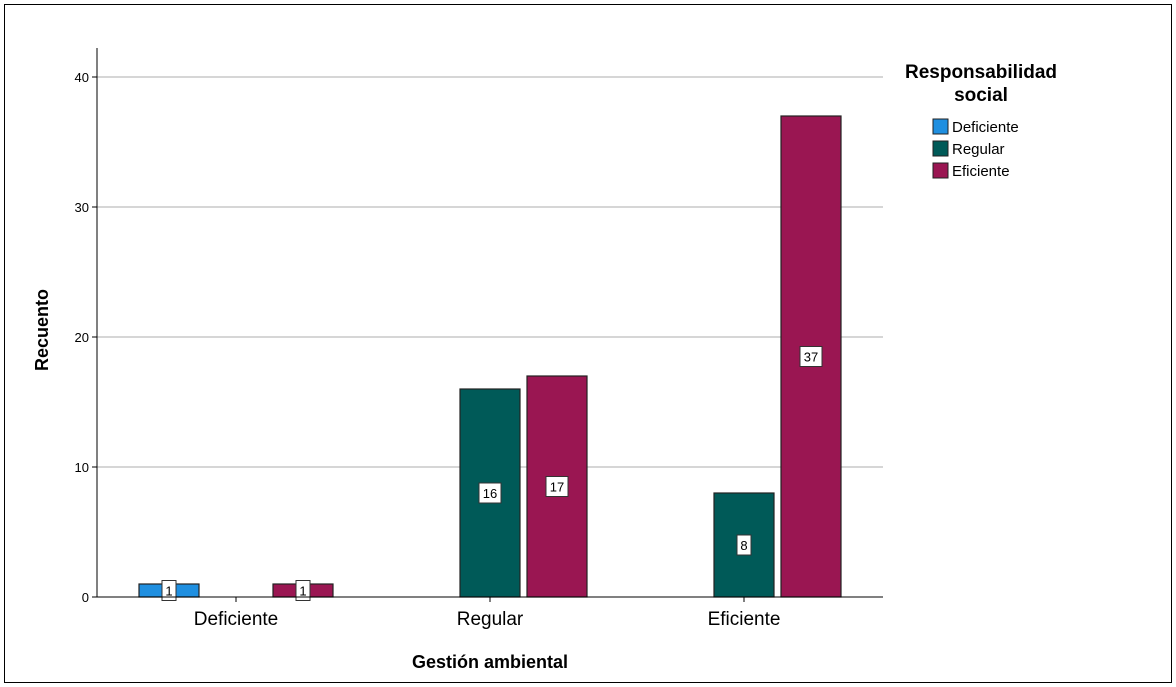 This screenshot has height=687, width=1176. Describe the element at coordinates (82, 207) in the screenshot. I see `y-tick-label: 30` at that location.